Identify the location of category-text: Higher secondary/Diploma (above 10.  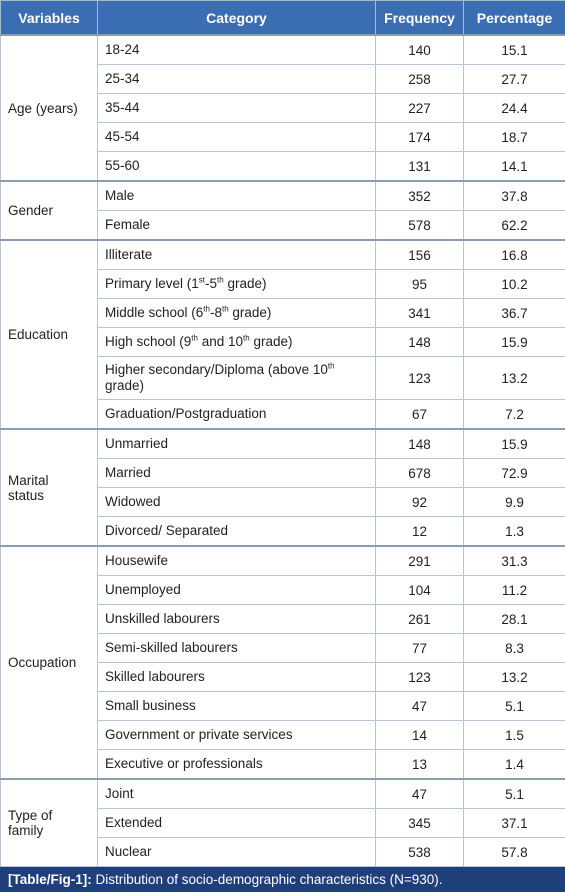
(216, 369).